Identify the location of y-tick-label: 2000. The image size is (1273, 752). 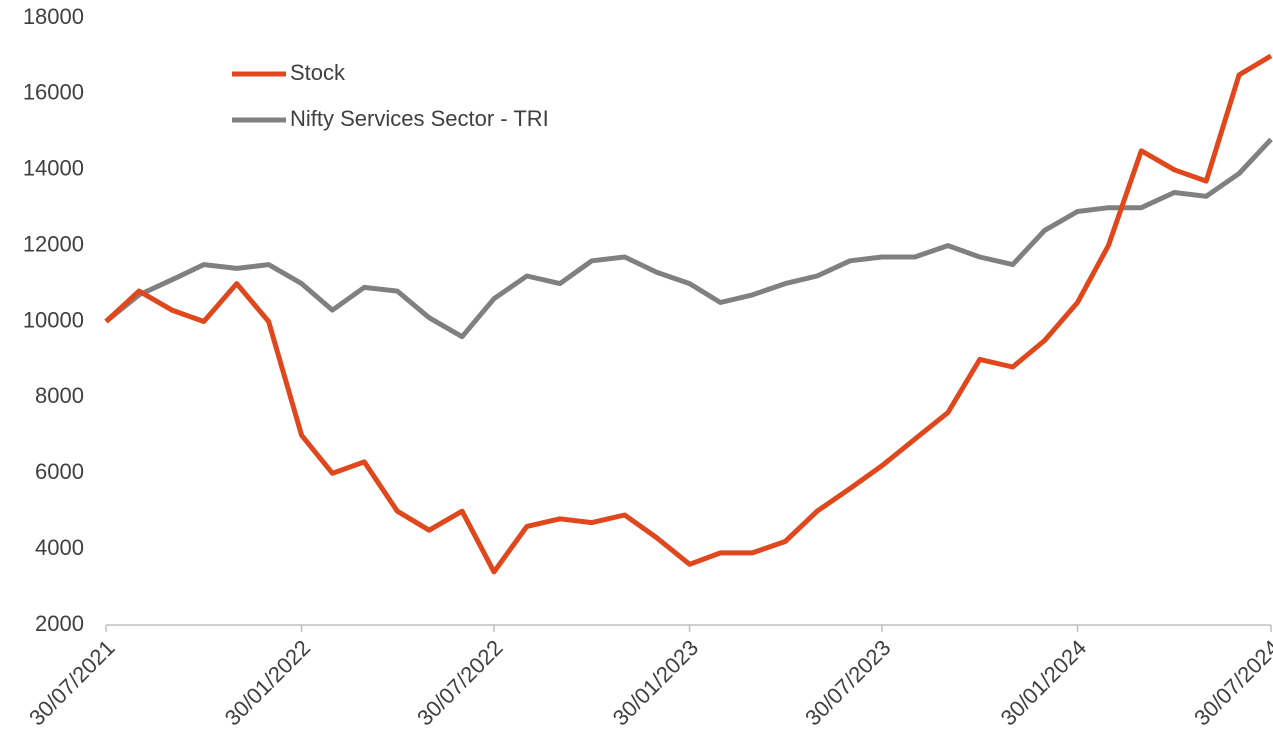
(59, 623).